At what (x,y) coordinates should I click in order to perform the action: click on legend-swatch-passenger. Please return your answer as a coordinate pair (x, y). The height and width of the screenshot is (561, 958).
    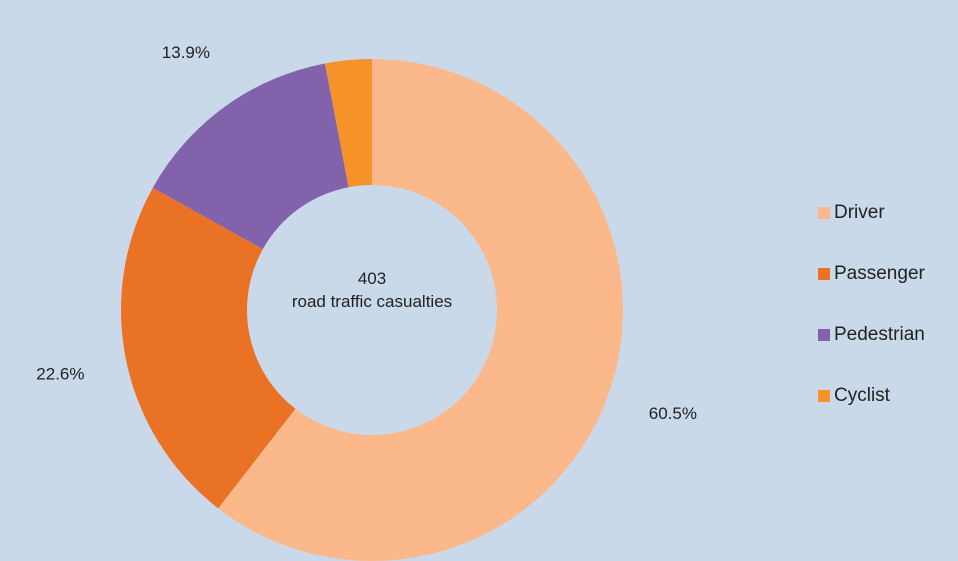
    Looking at the image, I should click on (824, 274).